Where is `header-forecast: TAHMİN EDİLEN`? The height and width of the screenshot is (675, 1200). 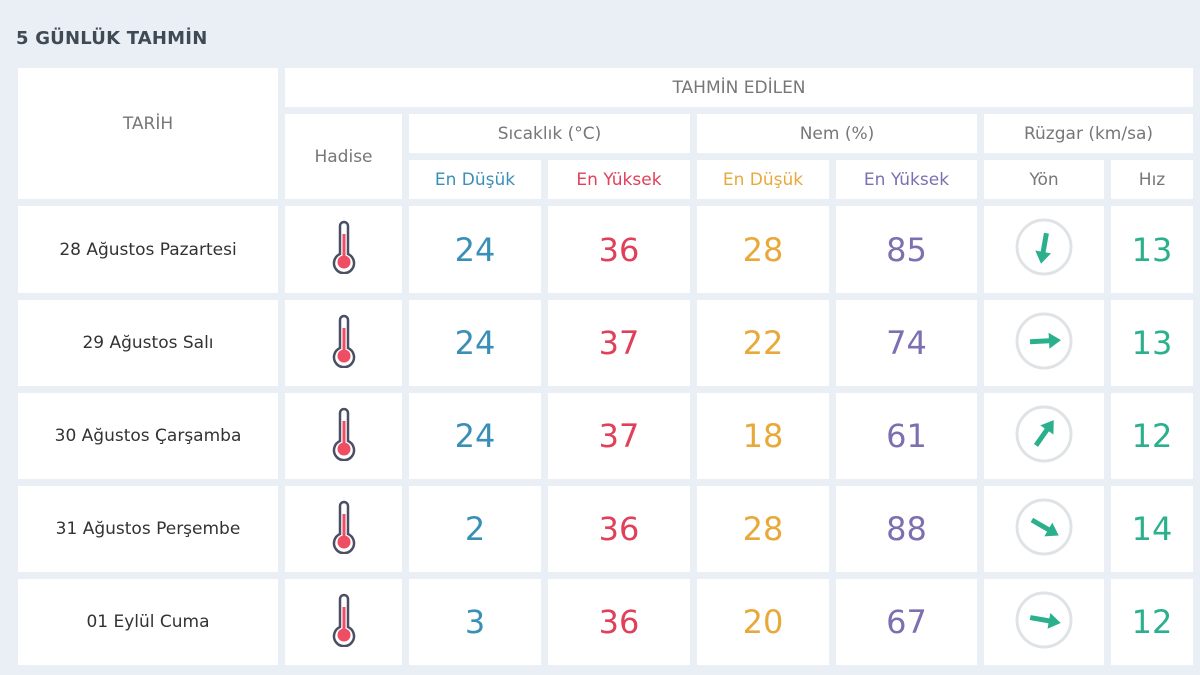
header-forecast: TAHMİN EDİLEN is located at coordinates (739, 87).